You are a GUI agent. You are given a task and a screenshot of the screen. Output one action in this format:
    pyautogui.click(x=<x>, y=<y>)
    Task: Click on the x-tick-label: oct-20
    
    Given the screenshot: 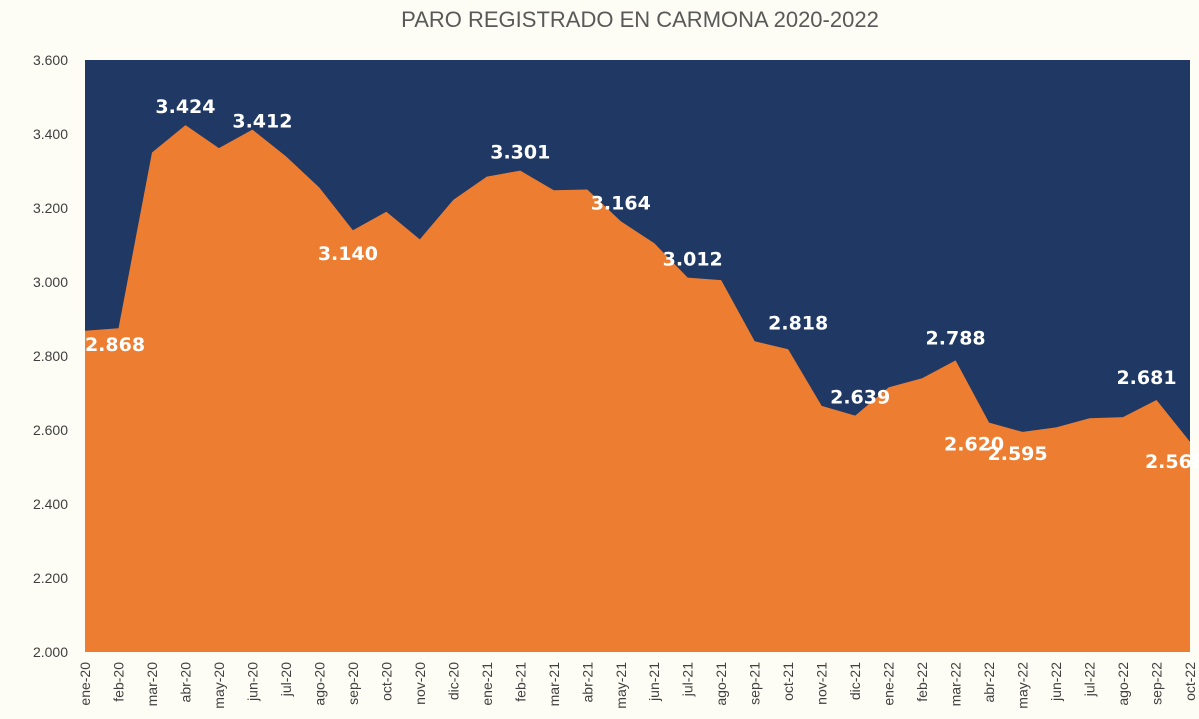 What is the action you would take?
    pyautogui.click(x=386, y=681)
    